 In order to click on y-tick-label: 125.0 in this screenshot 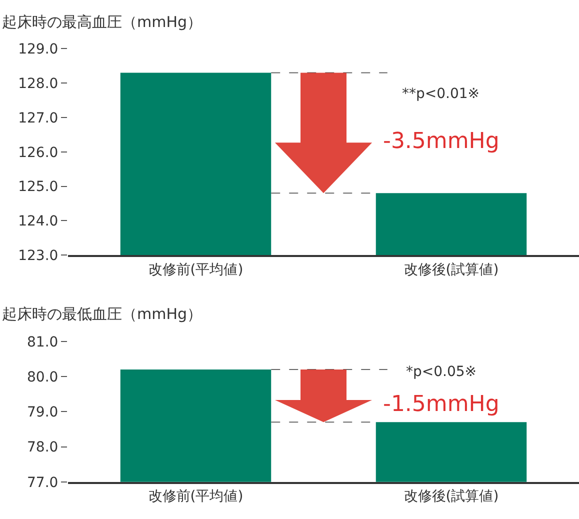, I will do `click(38, 187)`.